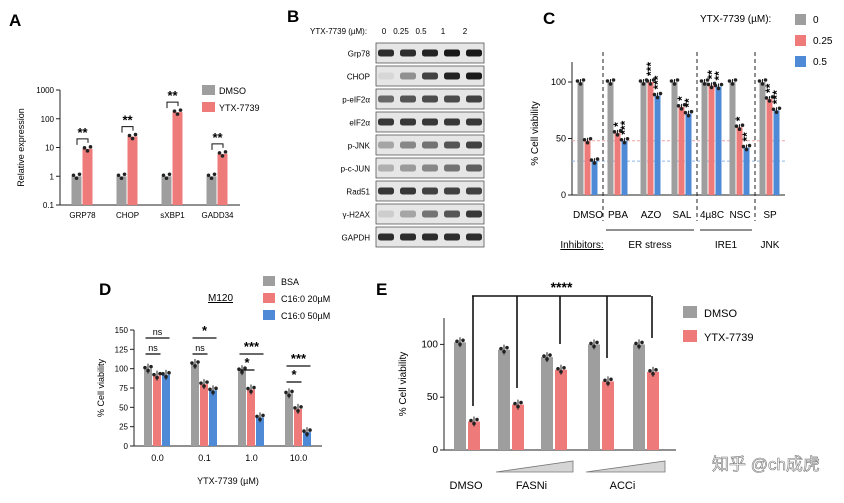  I want to click on b-dose-label: 1, so click(443, 31).